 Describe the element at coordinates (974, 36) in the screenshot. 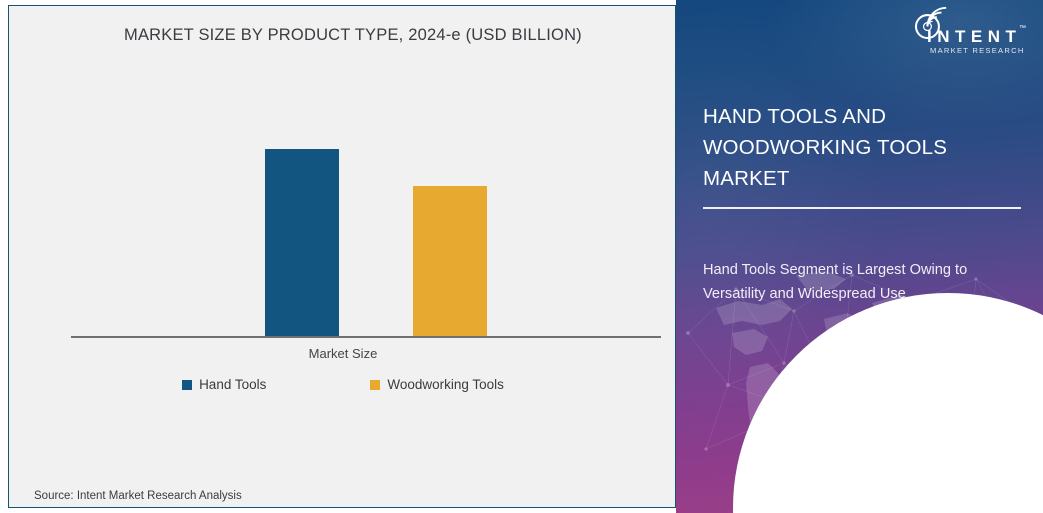

I see `logo-wordmark: INTENT` at that location.